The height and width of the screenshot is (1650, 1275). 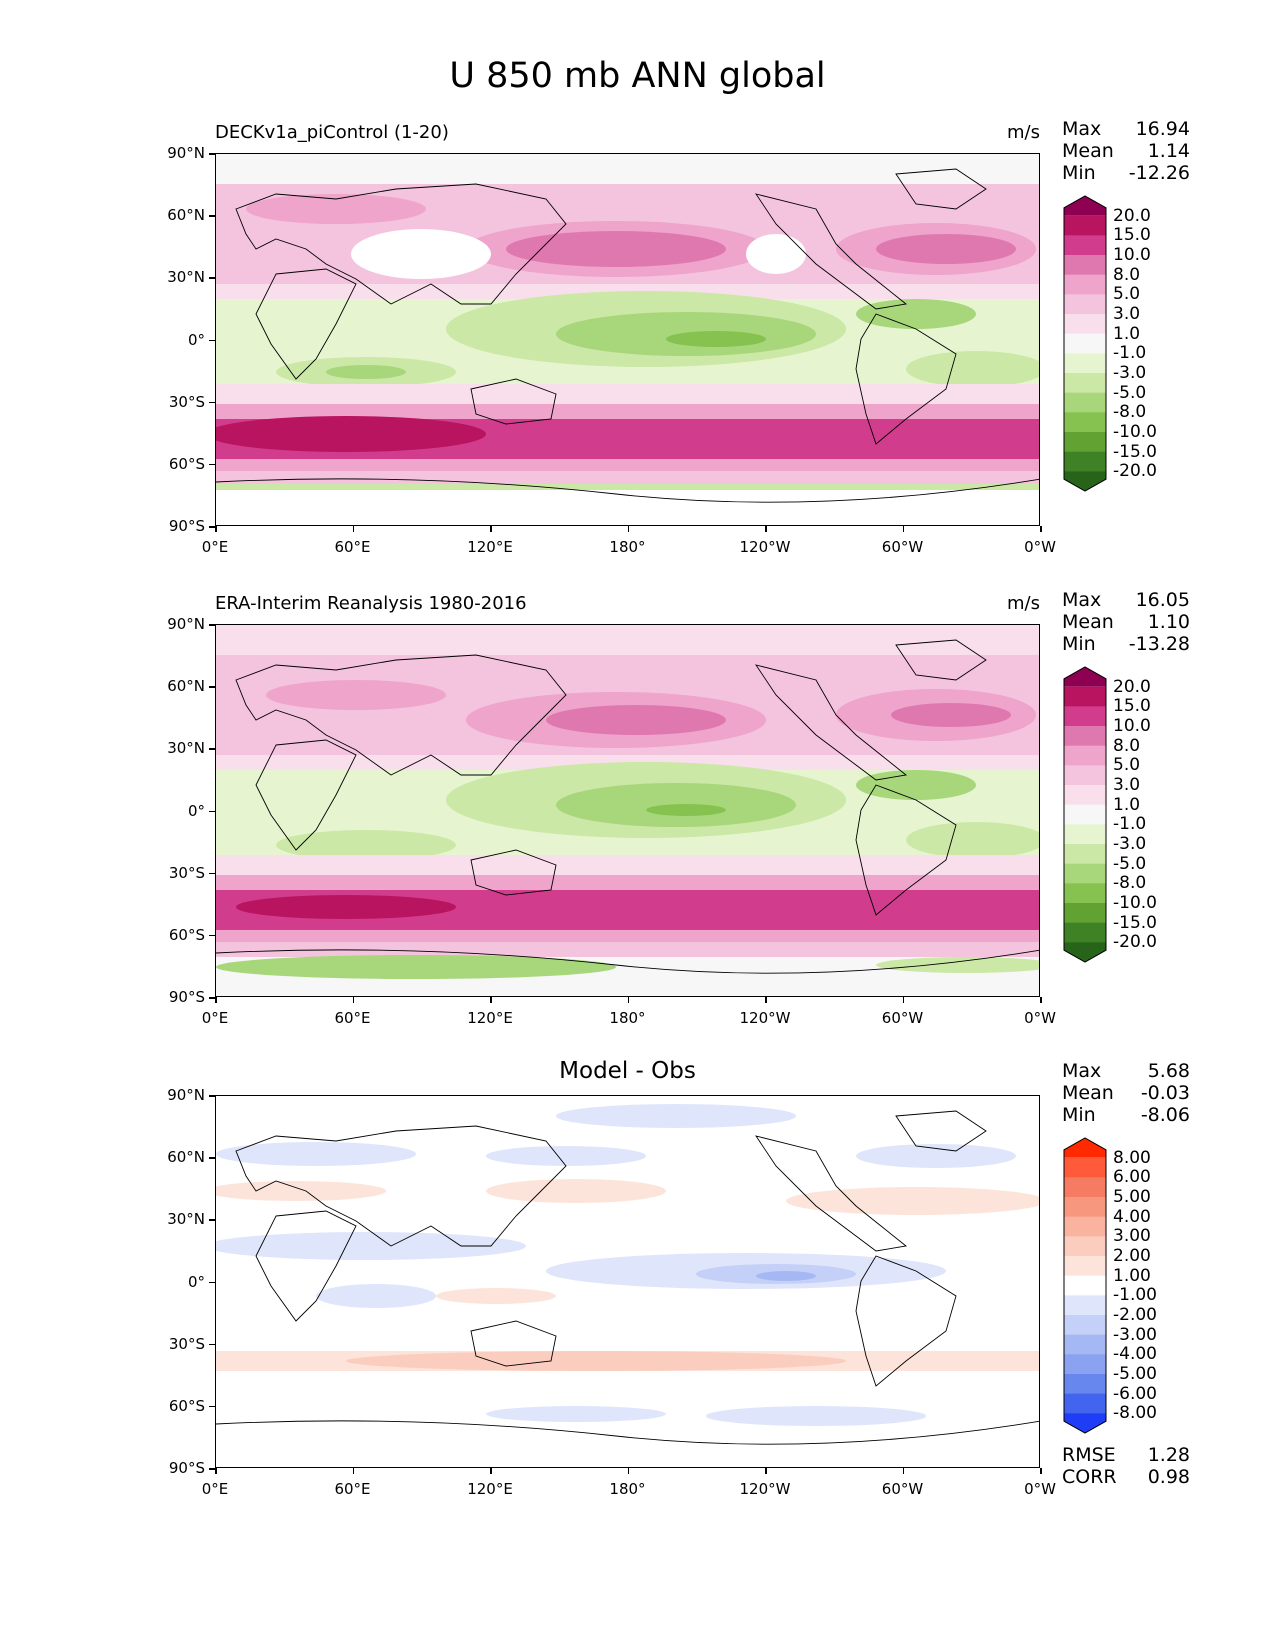 What do you see at coordinates (1132, 1157) in the screenshot?
I see `colorbar-level-label: 8.00` at bounding box center [1132, 1157].